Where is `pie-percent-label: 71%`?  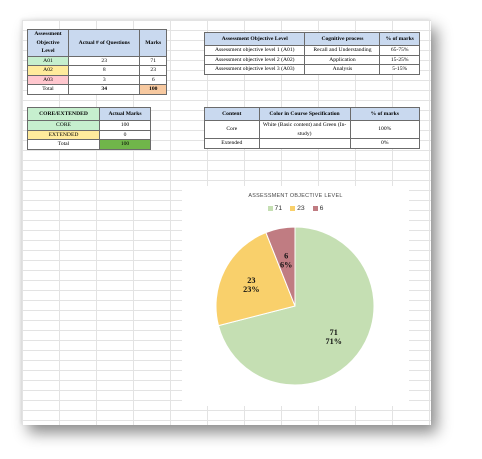 pie-percent-label: 71% is located at coordinates (334, 341).